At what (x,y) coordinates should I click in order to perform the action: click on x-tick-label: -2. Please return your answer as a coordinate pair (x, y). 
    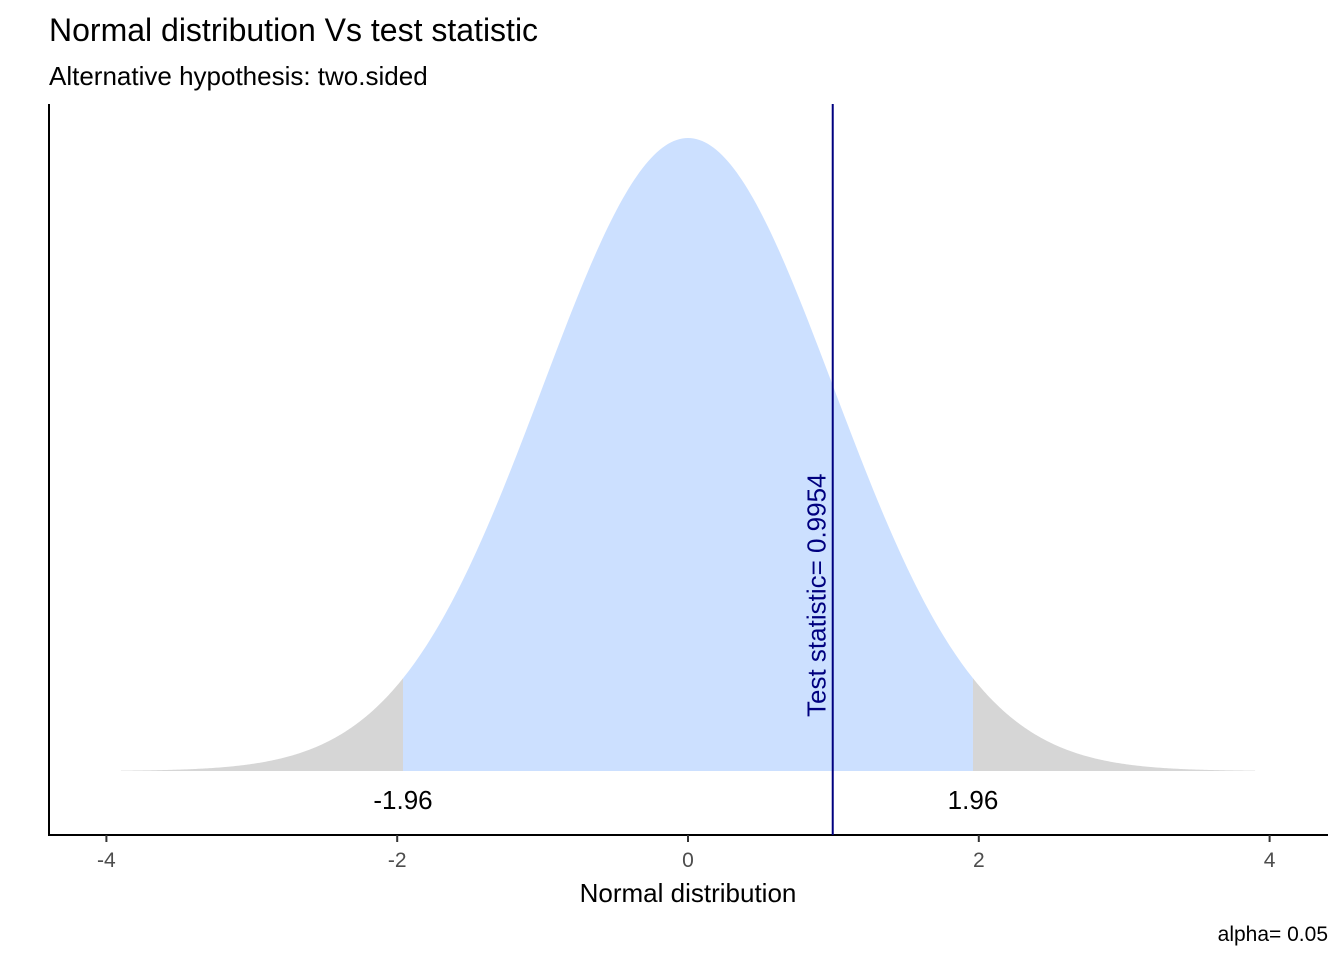
    Looking at the image, I should click on (397, 860).